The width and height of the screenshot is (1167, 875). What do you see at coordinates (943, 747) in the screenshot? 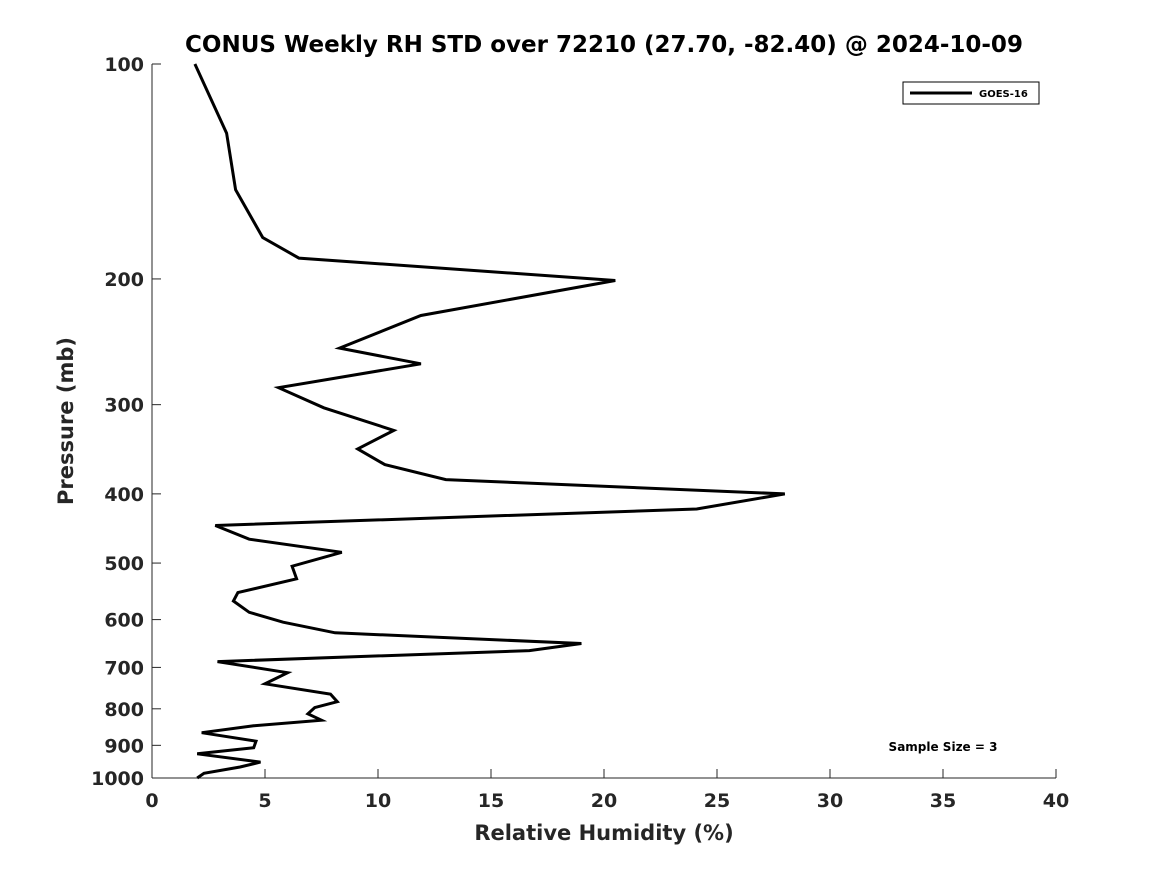
I see `sample-size-annotation: Sample Size = 3` at bounding box center [943, 747].